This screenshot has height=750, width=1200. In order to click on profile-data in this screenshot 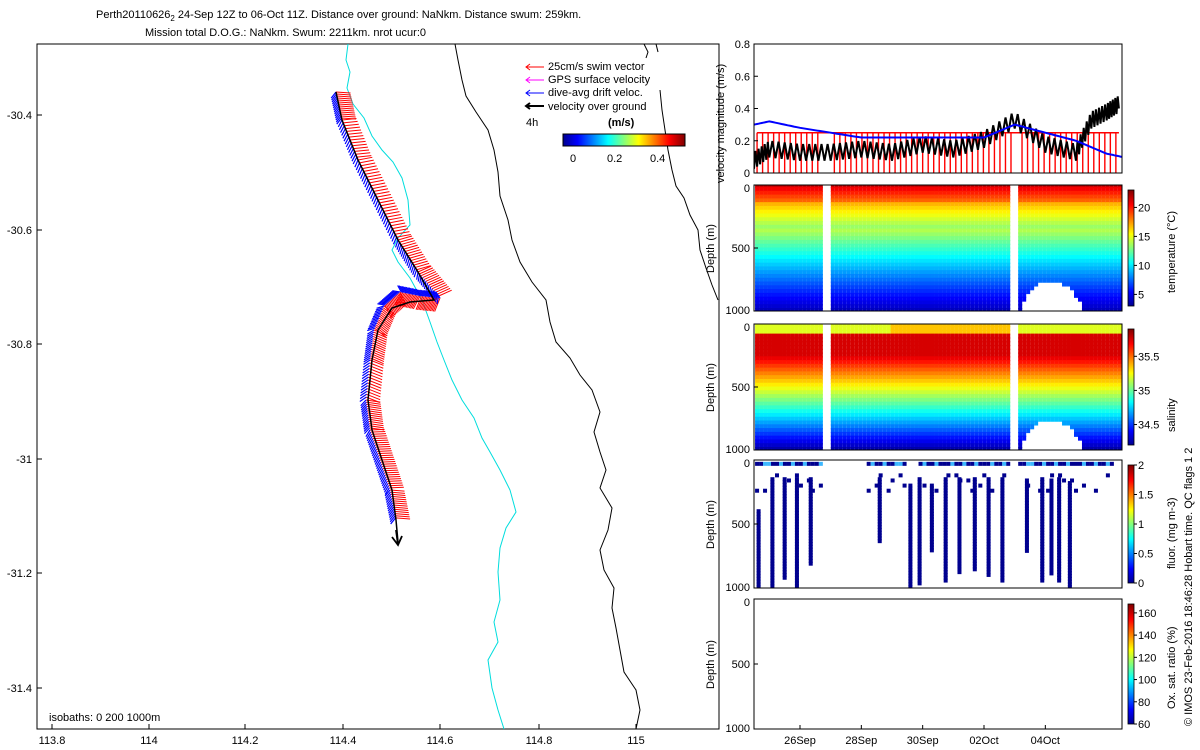, I will do `click(938, 248)`.